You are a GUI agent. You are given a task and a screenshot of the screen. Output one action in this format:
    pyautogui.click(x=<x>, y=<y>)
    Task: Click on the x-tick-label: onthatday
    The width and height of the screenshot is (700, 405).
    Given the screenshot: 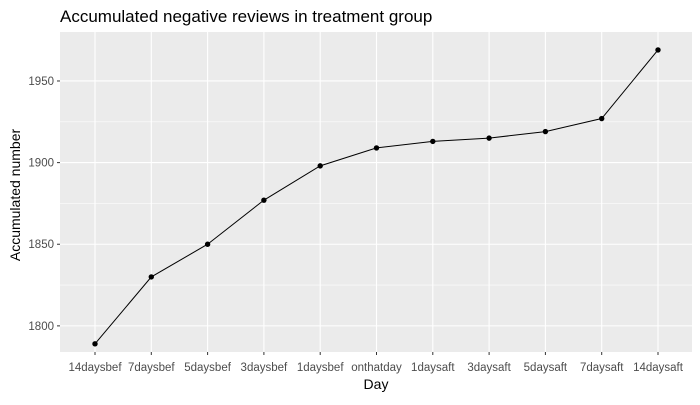 What is the action you would take?
    pyautogui.click(x=376, y=368)
    